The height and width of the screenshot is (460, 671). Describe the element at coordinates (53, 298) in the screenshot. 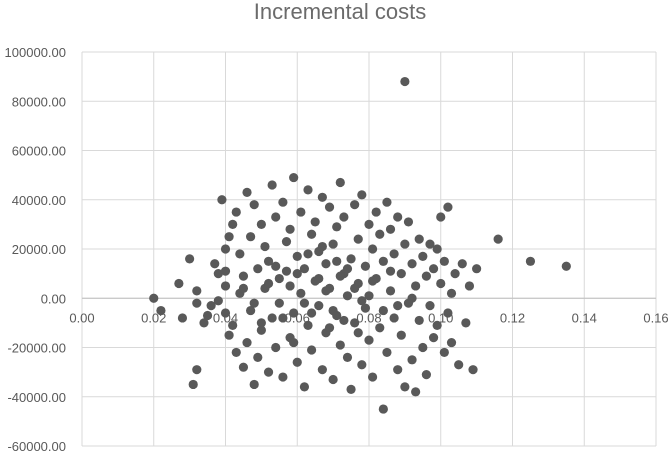

I see `y-tick-label: 0.00` at that location.